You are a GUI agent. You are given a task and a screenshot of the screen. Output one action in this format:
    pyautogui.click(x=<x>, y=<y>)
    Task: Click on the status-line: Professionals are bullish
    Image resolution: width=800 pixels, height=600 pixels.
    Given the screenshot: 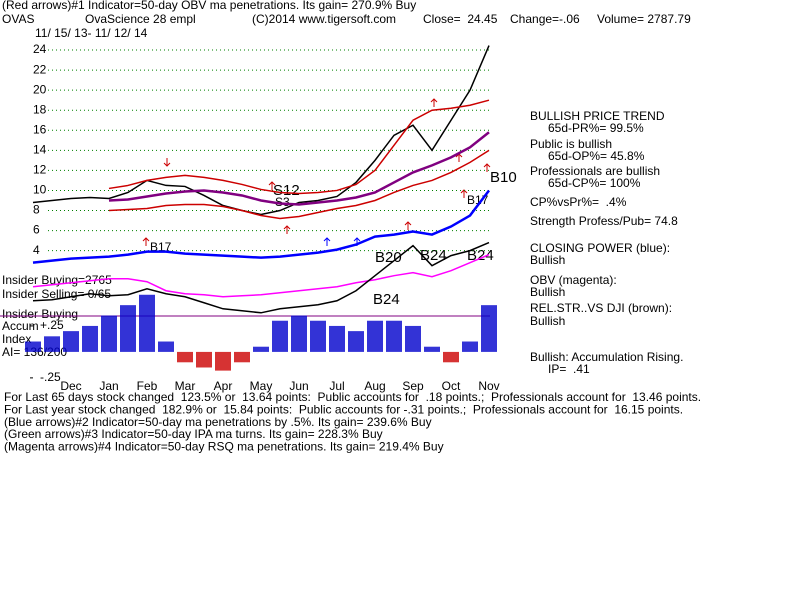 What is the action you would take?
    pyautogui.click(x=595, y=171)
    